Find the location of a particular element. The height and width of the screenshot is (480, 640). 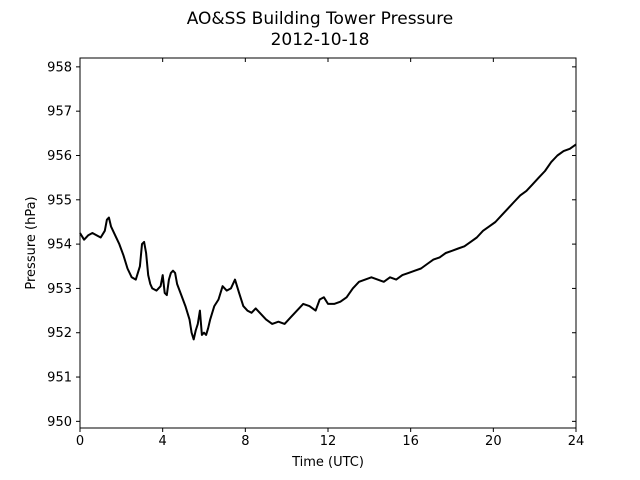

y-tick-label: 955 is located at coordinates (59, 200).